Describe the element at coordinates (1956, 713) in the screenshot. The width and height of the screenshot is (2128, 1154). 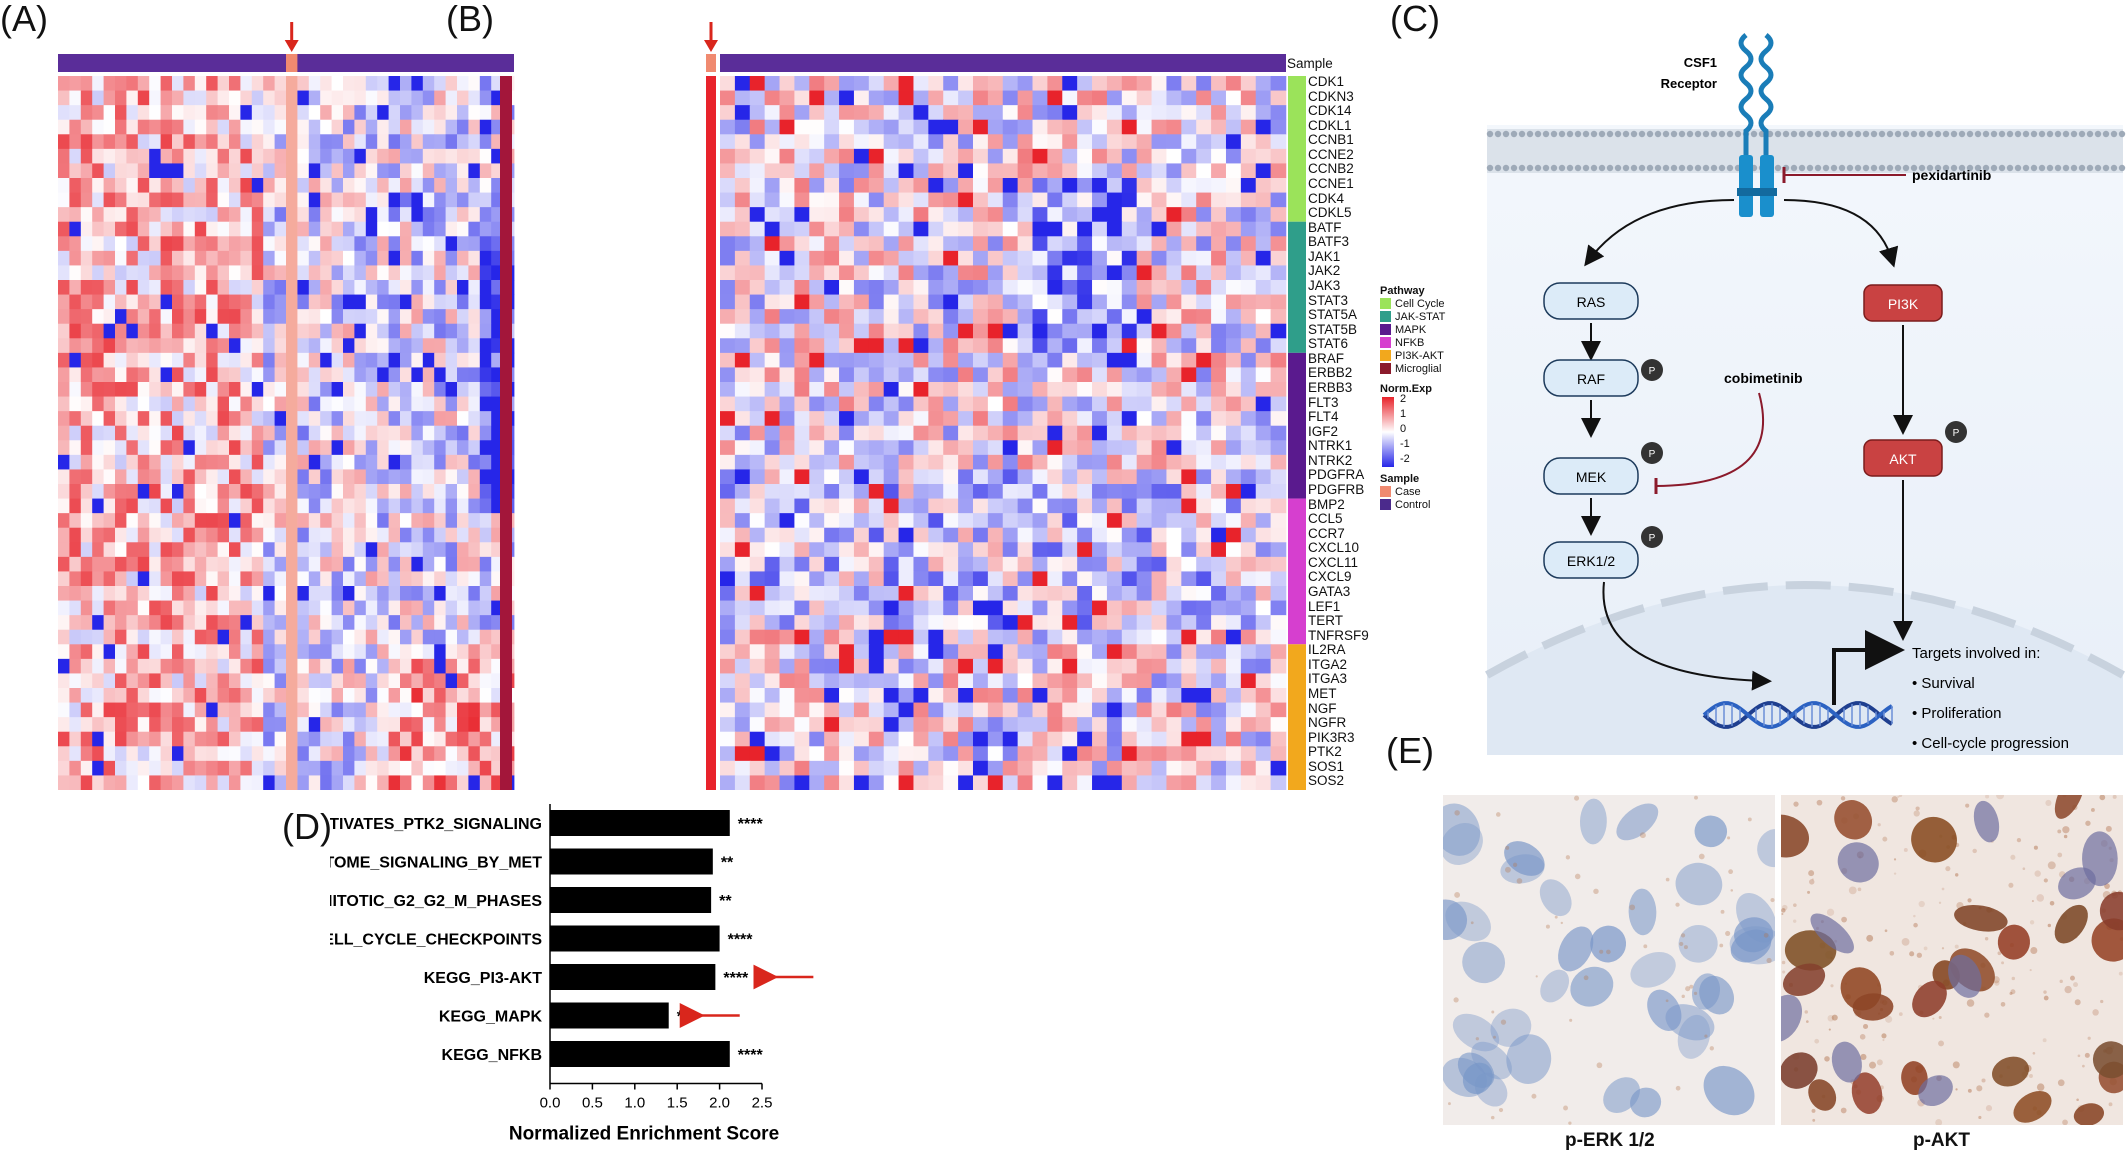
I see `target-proliferation: • Proliferation` at that location.